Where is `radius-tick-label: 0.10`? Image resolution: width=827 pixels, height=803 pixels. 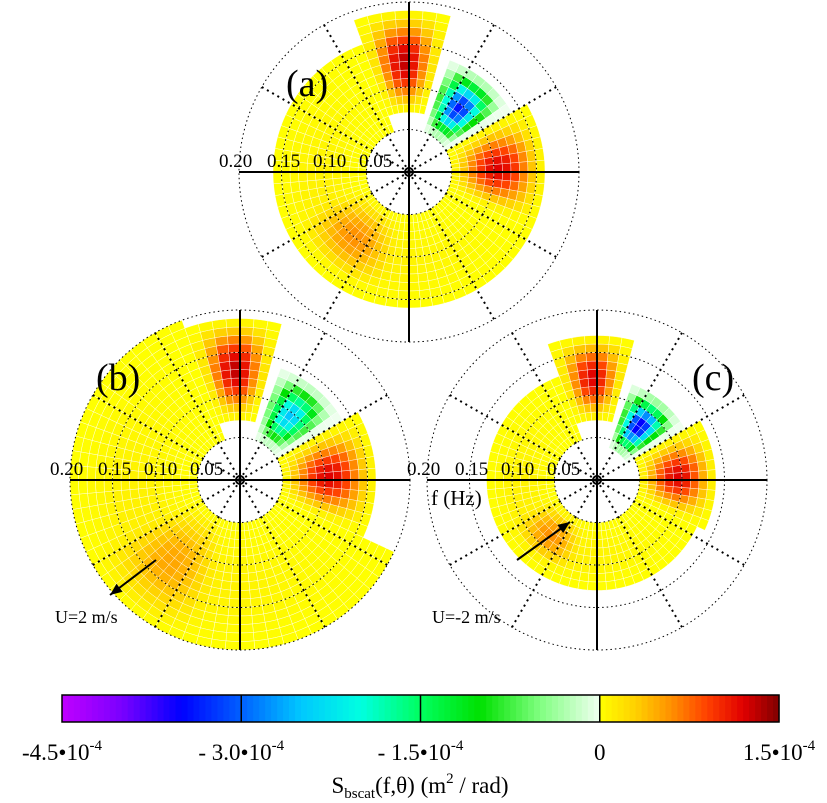
radius-tick-label: 0.10 is located at coordinates (517, 469).